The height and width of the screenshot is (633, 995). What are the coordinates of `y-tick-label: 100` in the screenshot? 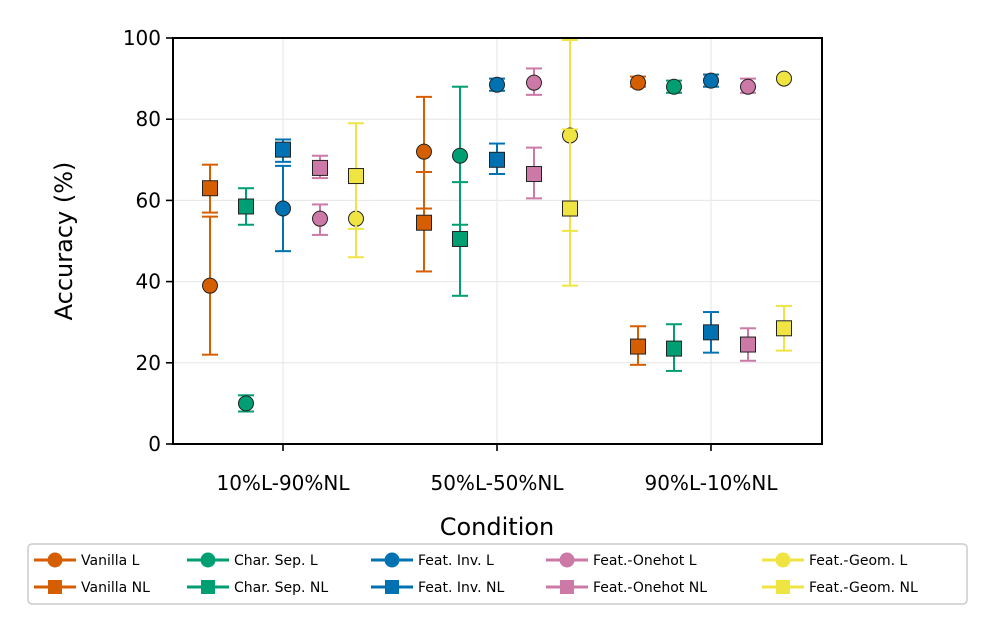 It's located at (142, 38).